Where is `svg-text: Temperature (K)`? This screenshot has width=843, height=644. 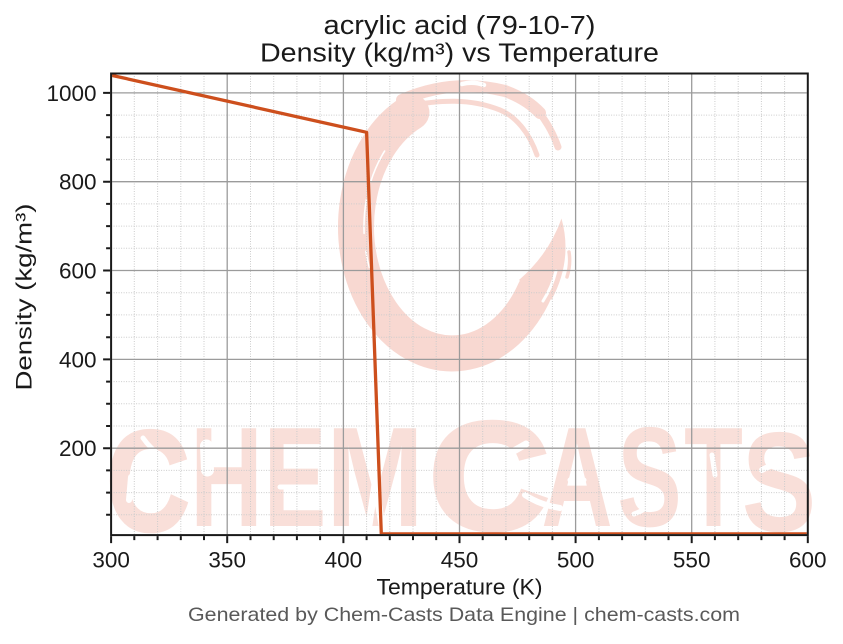 svg-text: Temperature (K) is located at coordinates (460, 587).